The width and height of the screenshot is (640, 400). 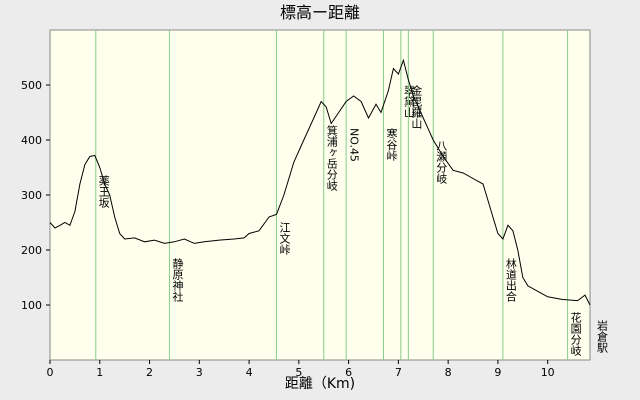 I want to click on x-tick-label: 4, so click(x=249, y=372).